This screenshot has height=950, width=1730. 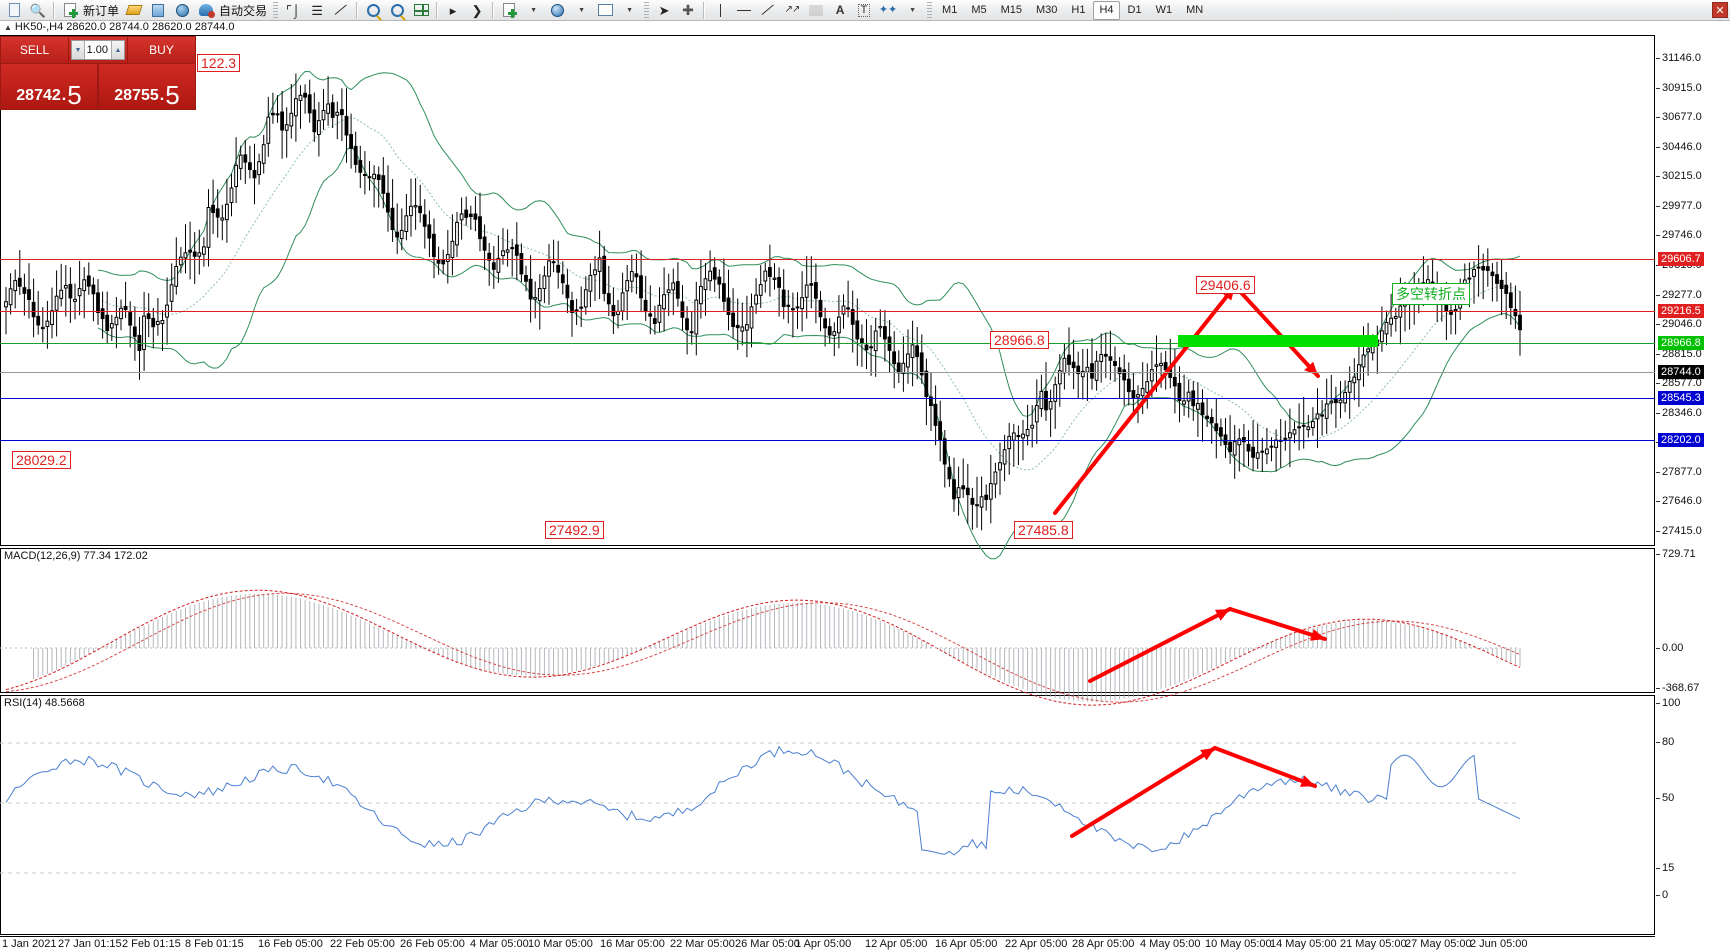 I want to click on macd-tick-1: 0.00, so click(x=1669, y=648).